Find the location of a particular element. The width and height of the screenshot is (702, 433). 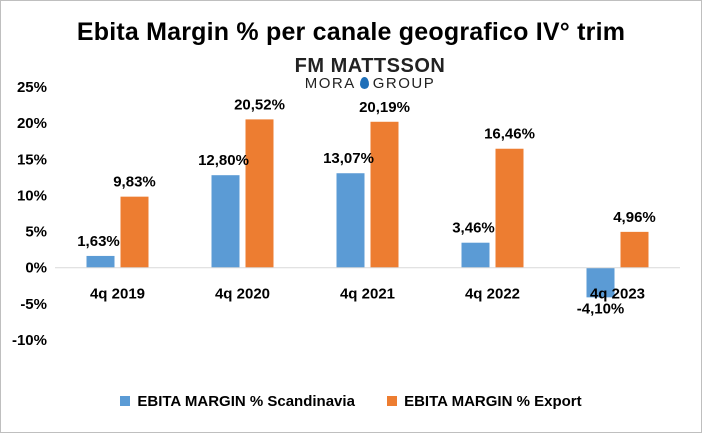

data-label: 4,96% is located at coordinates (634, 217).